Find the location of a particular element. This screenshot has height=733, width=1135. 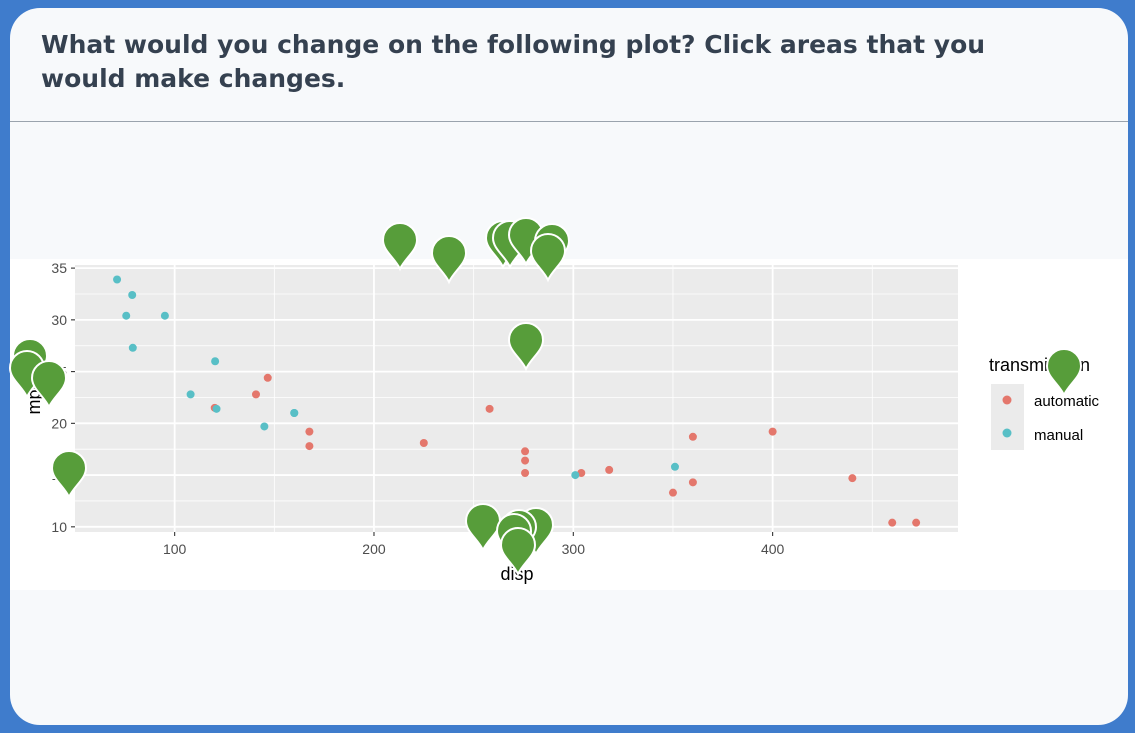

legend-dot-manual is located at coordinates (1007, 433).